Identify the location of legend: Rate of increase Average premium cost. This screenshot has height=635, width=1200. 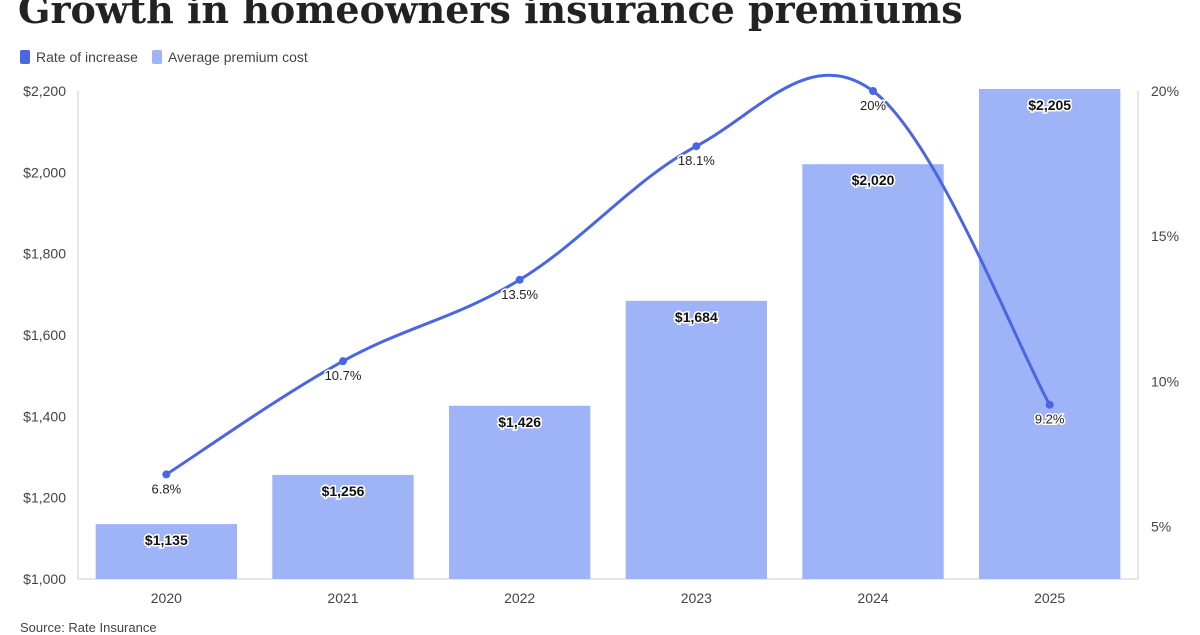
(164, 57).